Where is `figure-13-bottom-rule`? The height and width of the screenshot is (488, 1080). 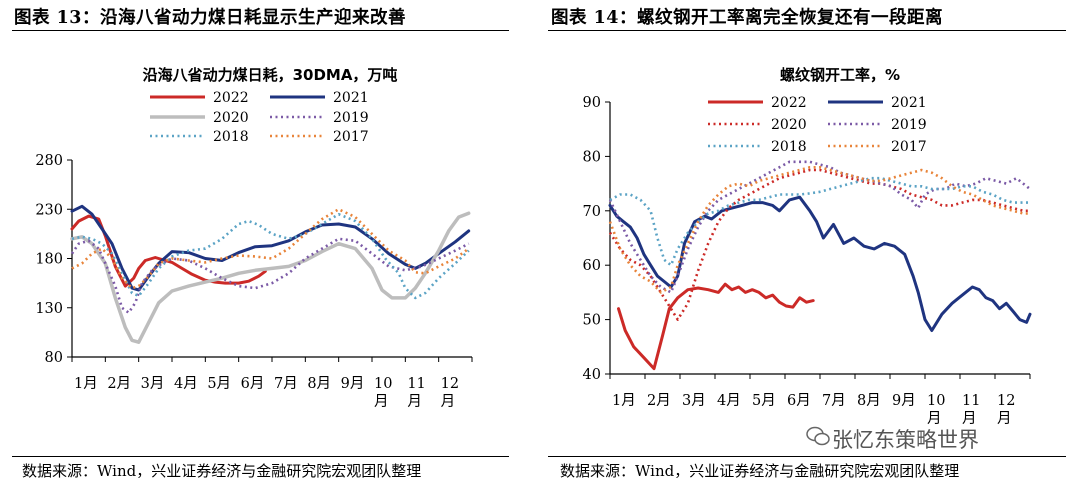
figure-13-bottom-rule is located at coordinates (260, 457).